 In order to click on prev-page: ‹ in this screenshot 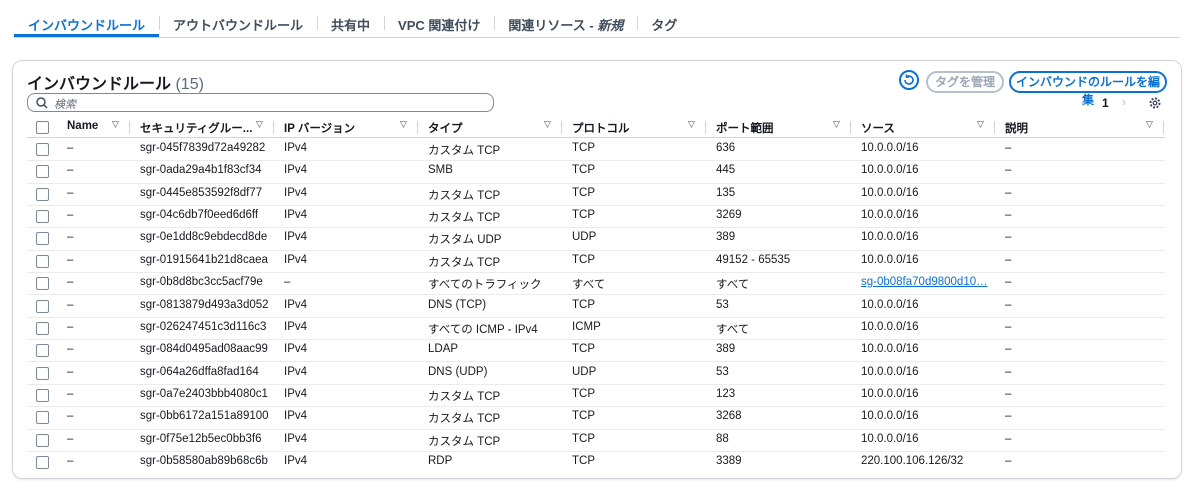, I will do `click(1083, 102)`.